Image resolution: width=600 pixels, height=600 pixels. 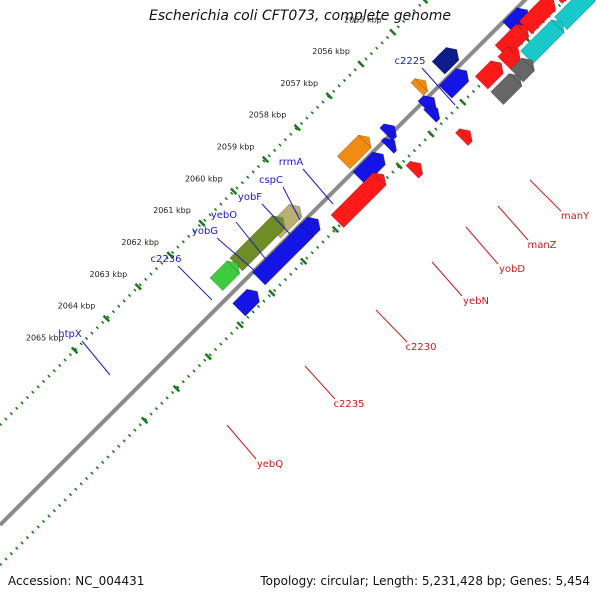 What do you see at coordinates (476, 301) in the screenshot?
I see `gene-label-yebn: yebN` at bounding box center [476, 301].